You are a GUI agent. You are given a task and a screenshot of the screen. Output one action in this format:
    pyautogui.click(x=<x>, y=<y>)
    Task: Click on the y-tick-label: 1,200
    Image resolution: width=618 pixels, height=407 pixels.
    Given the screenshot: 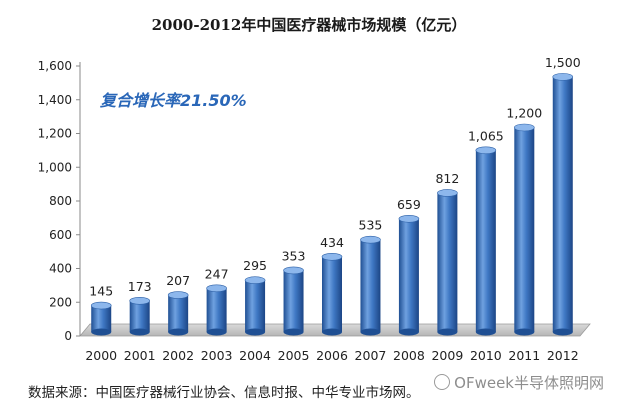 What is the action you would take?
    pyautogui.click(x=55, y=134)
    